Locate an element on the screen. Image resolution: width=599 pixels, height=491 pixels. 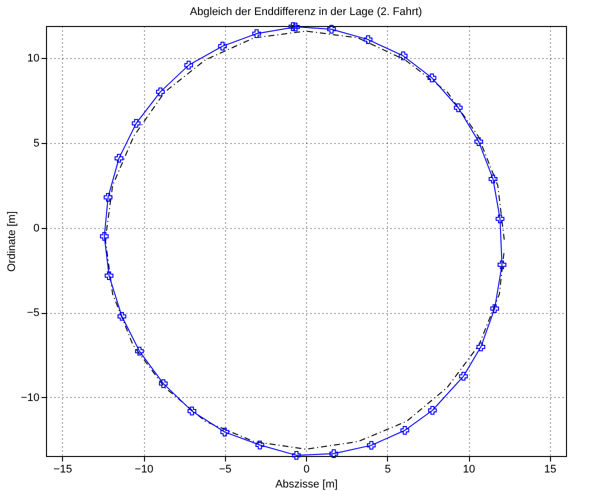
x-tick-label: −10 is located at coordinates (144, 470).